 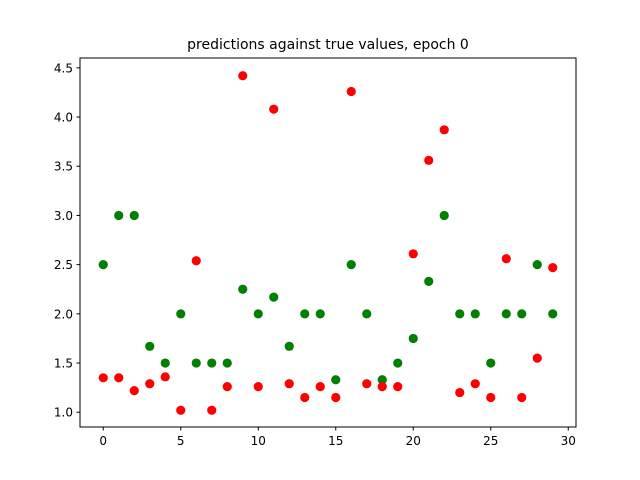 What do you see at coordinates (63, 167) in the screenshot?
I see `y-tick-label: 3.5` at bounding box center [63, 167].